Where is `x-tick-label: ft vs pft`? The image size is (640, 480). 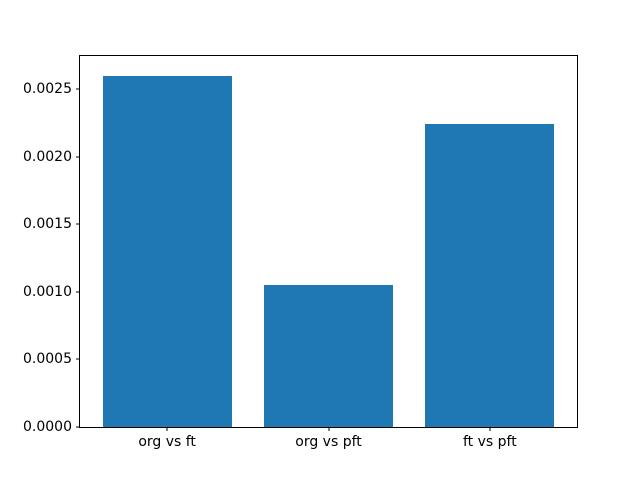
x-tick-label: ft vs pft is located at coordinates (490, 442).